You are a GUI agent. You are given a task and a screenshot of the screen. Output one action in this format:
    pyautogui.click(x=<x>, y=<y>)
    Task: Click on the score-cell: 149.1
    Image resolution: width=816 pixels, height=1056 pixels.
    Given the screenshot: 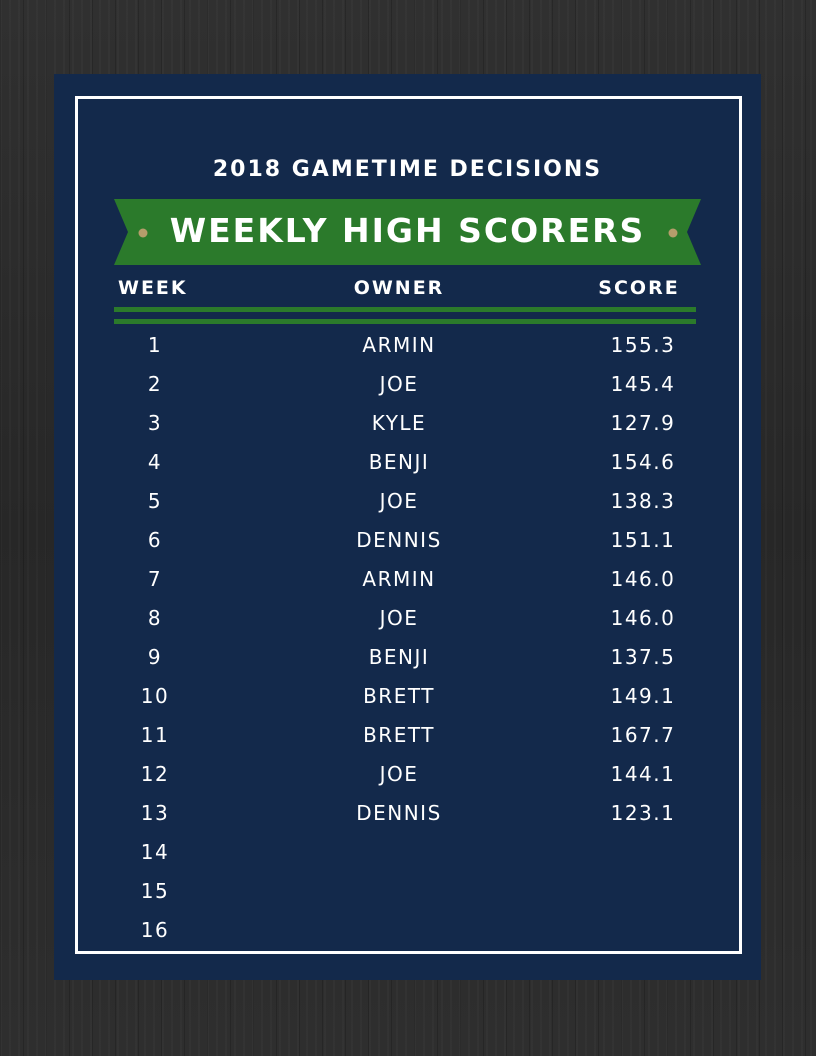 What is the action you would take?
    pyautogui.click(x=643, y=696)
    